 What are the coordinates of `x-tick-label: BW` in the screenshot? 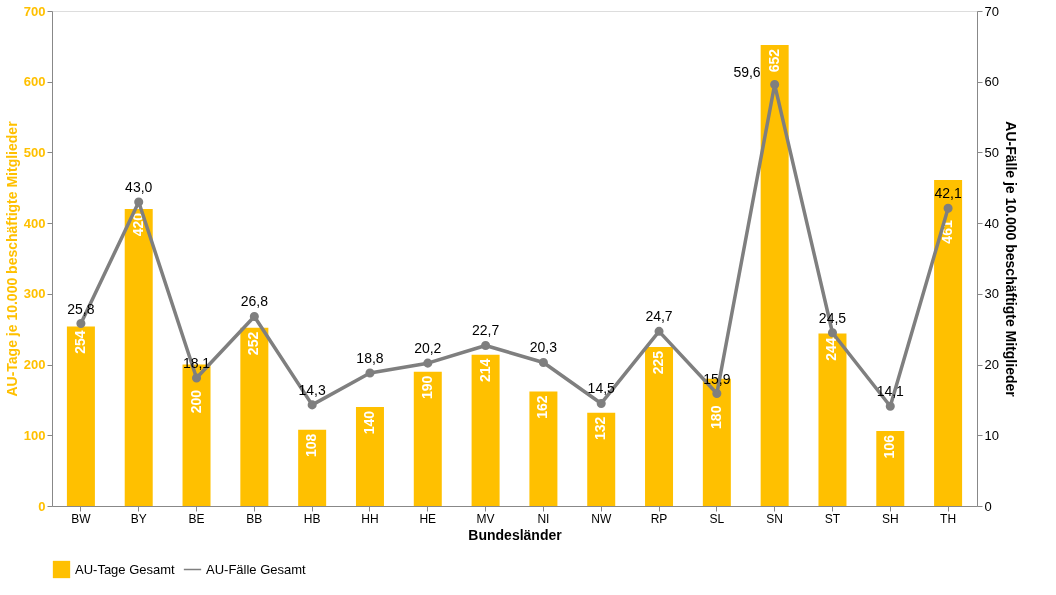 It's located at (81, 518).